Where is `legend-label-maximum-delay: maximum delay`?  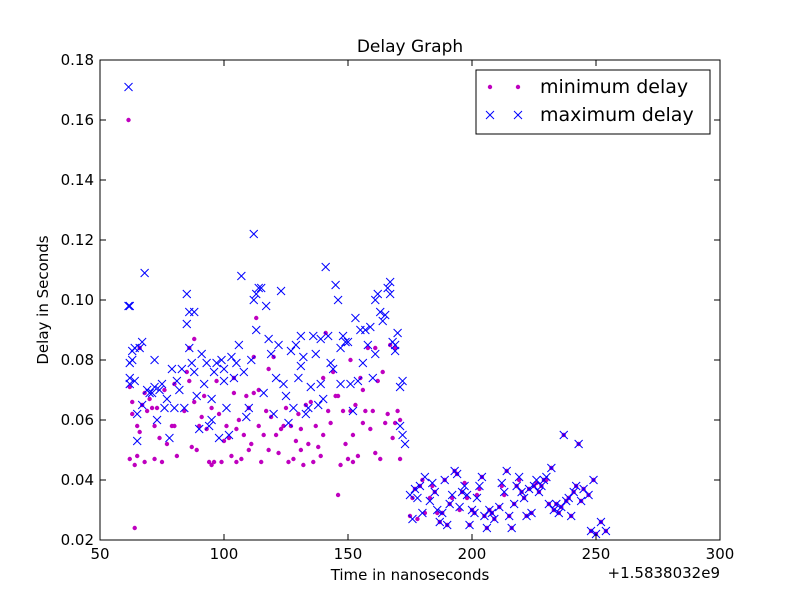 legend-label-maximum-delay: maximum delay is located at coordinates (617, 115).